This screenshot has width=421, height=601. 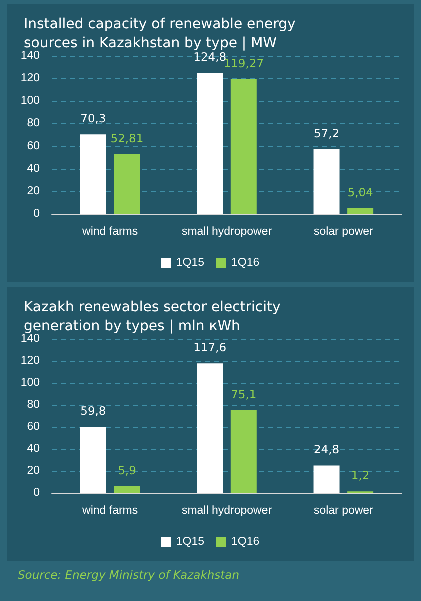 What do you see at coordinates (162, 34) in the screenshot?
I see `chart-title: Installed capacity of renewable energy sources in Kazakhstan by type | MW` at bounding box center [162, 34].